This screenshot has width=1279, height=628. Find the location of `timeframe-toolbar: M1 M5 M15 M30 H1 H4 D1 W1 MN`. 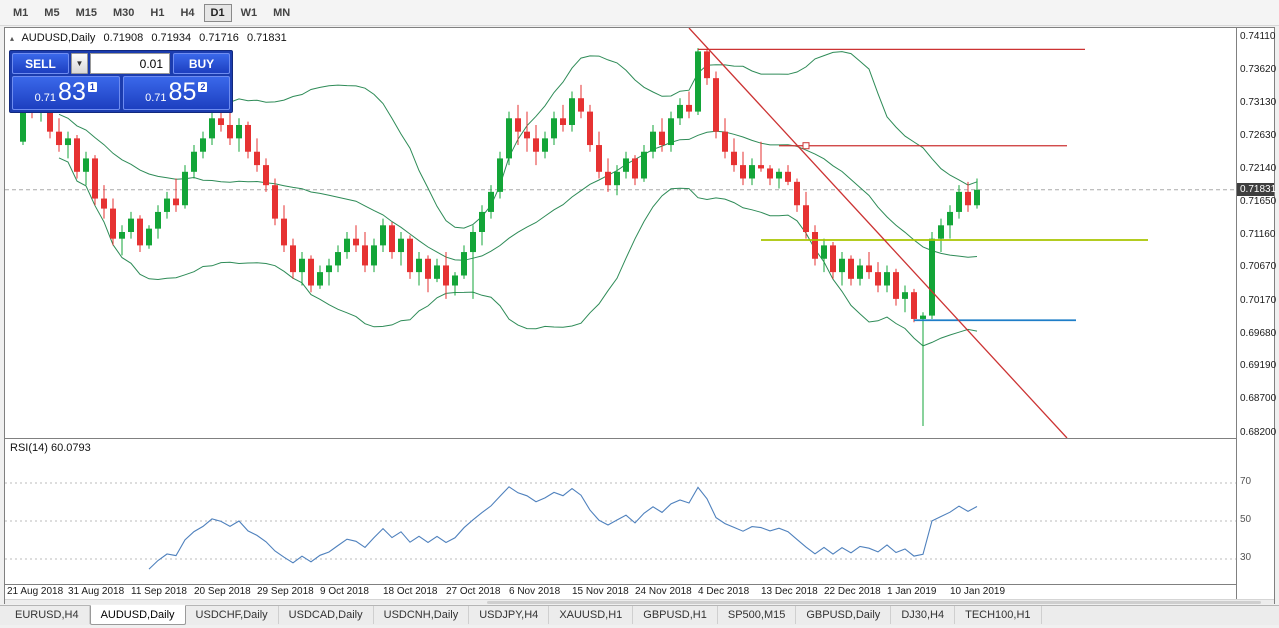

timeframe-toolbar: M1 M5 M15 M30 H1 H4 D1 W1 MN is located at coordinates (639, 13).